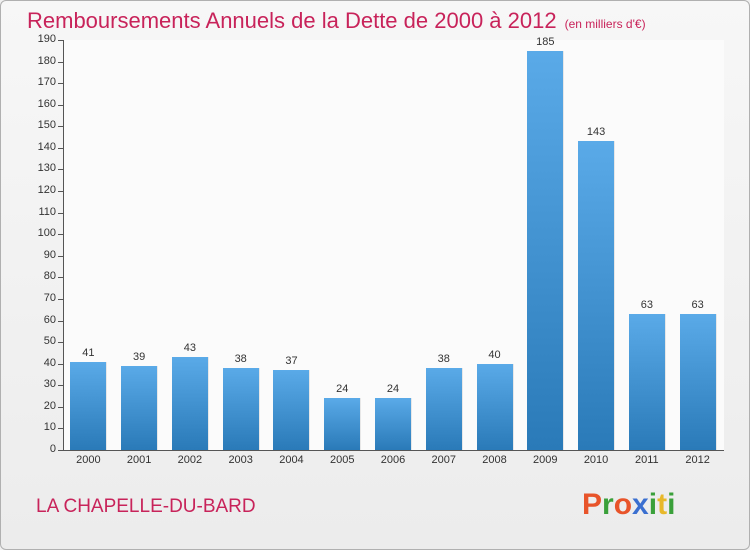 Image resolution: width=750 pixels, height=550 pixels. What do you see at coordinates (139, 460) in the screenshot?
I see `x-tick-label: 2001` at bounding box center [139, 460].